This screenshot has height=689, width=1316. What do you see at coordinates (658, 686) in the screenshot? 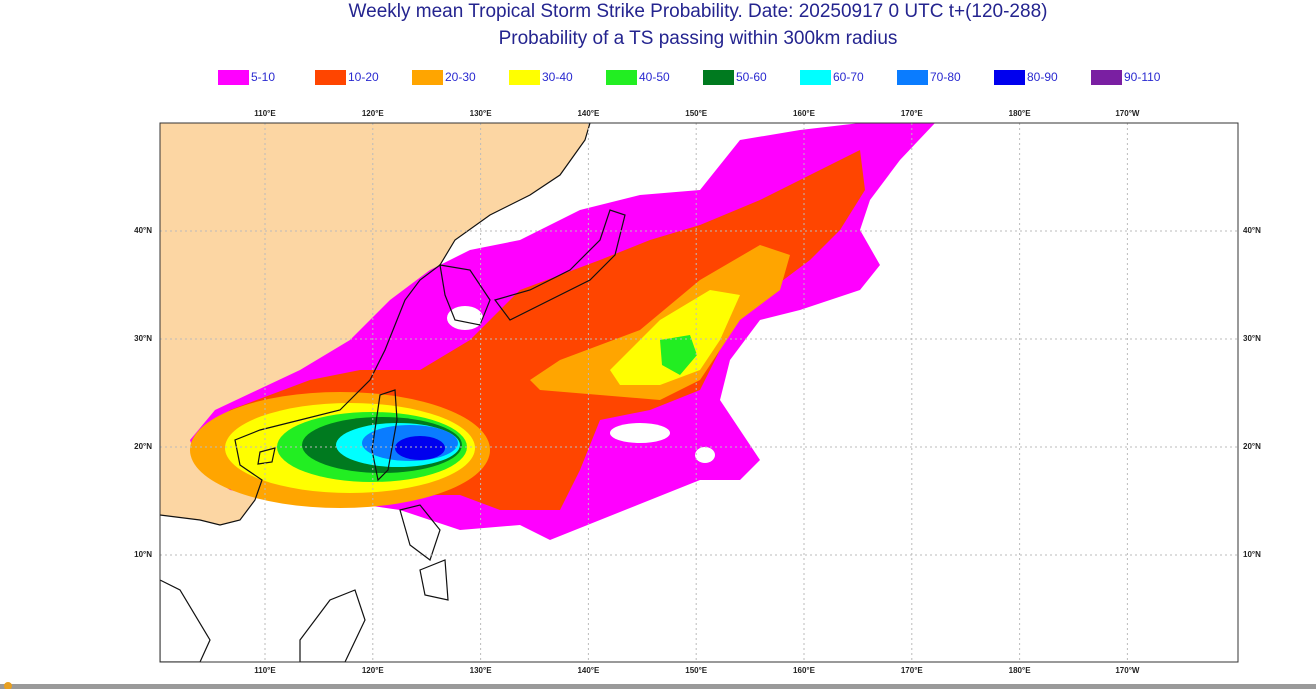
I see `scrollbar` at bounding box center [658, 686].